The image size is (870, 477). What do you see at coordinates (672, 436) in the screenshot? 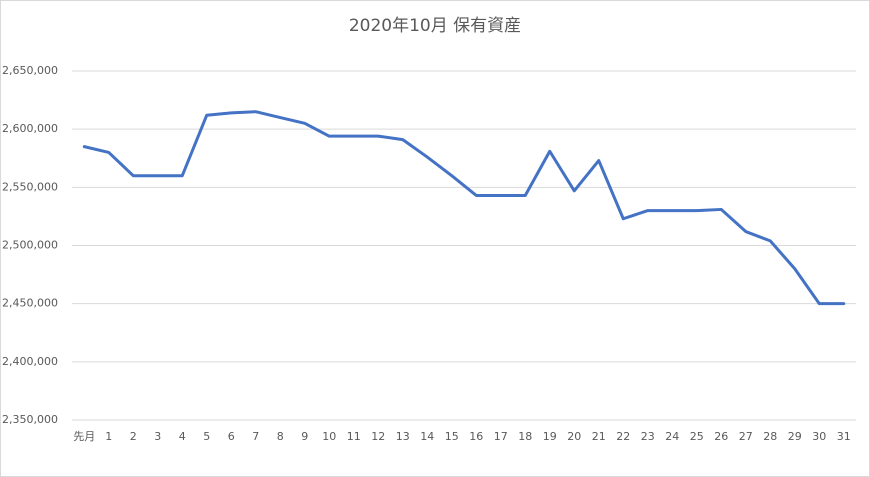
I see `x-tick-label: 24` at bounding box center [672, 436].